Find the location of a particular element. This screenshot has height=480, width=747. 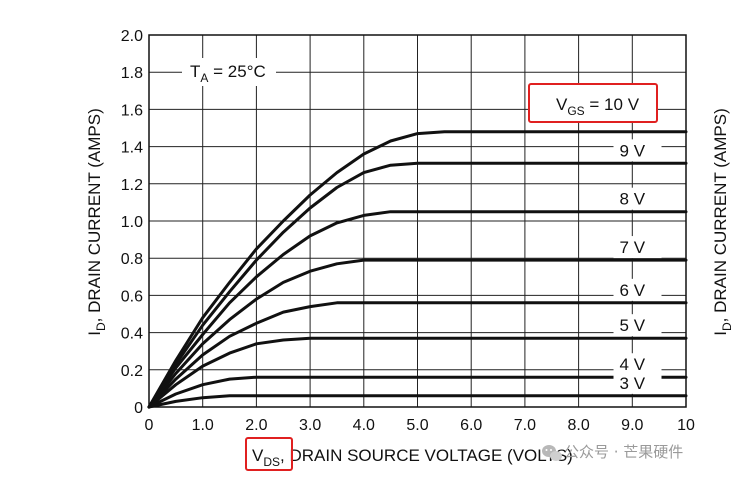

x-tick-label: 4.0 is located at coordinates (364, 425).